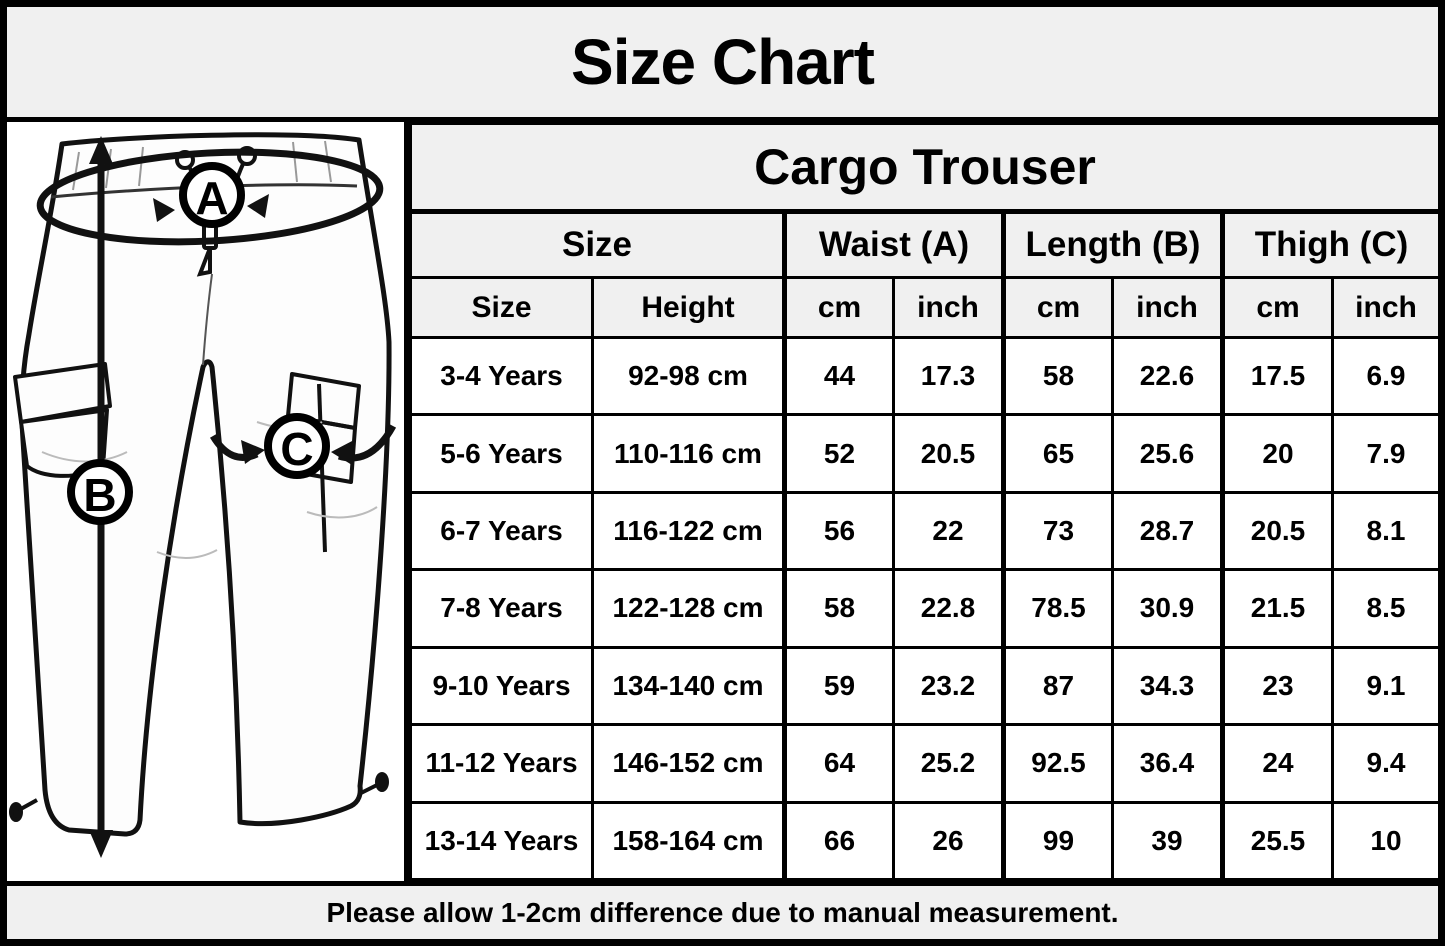 This screenshot has height=946, width=1445. I want to click on waist-marker-badge: A, so click(212, 195).